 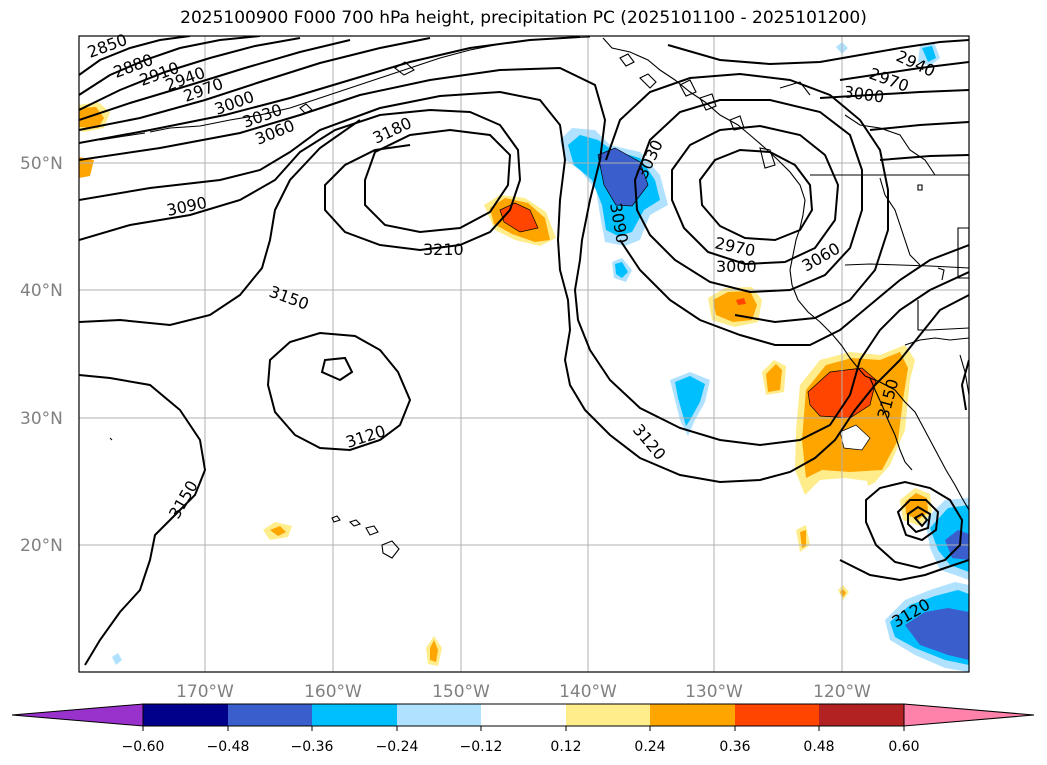 I want to click on colorbar-ticks, so click(x=523, y=728).